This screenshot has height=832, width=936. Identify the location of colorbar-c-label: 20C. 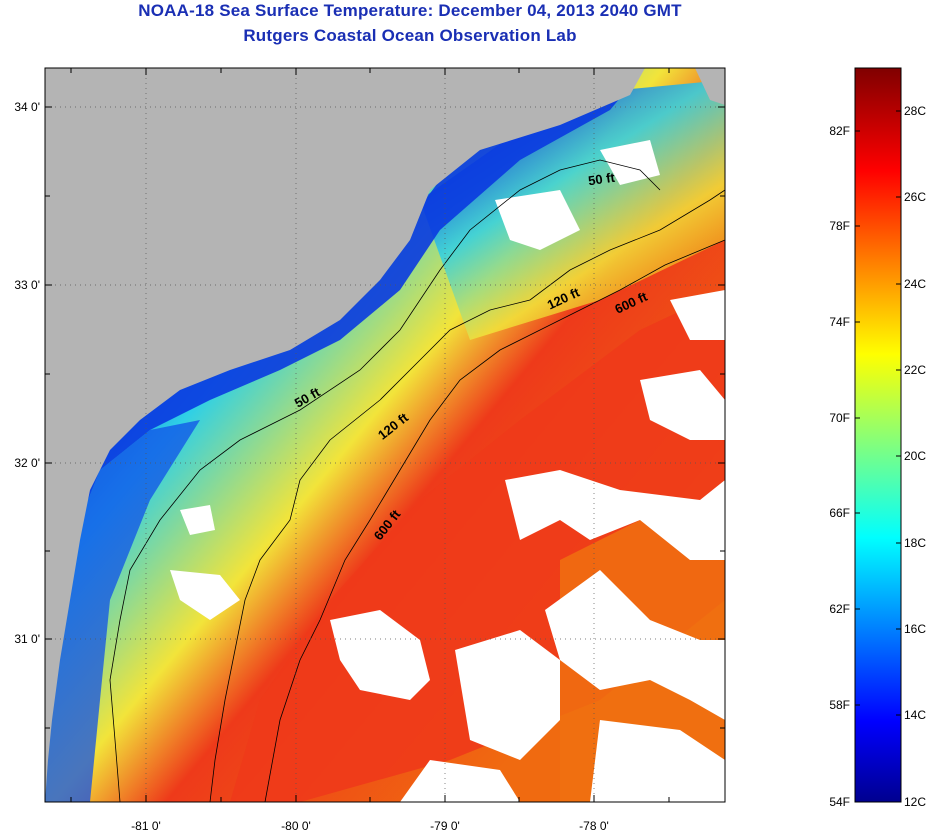
(915, 456).